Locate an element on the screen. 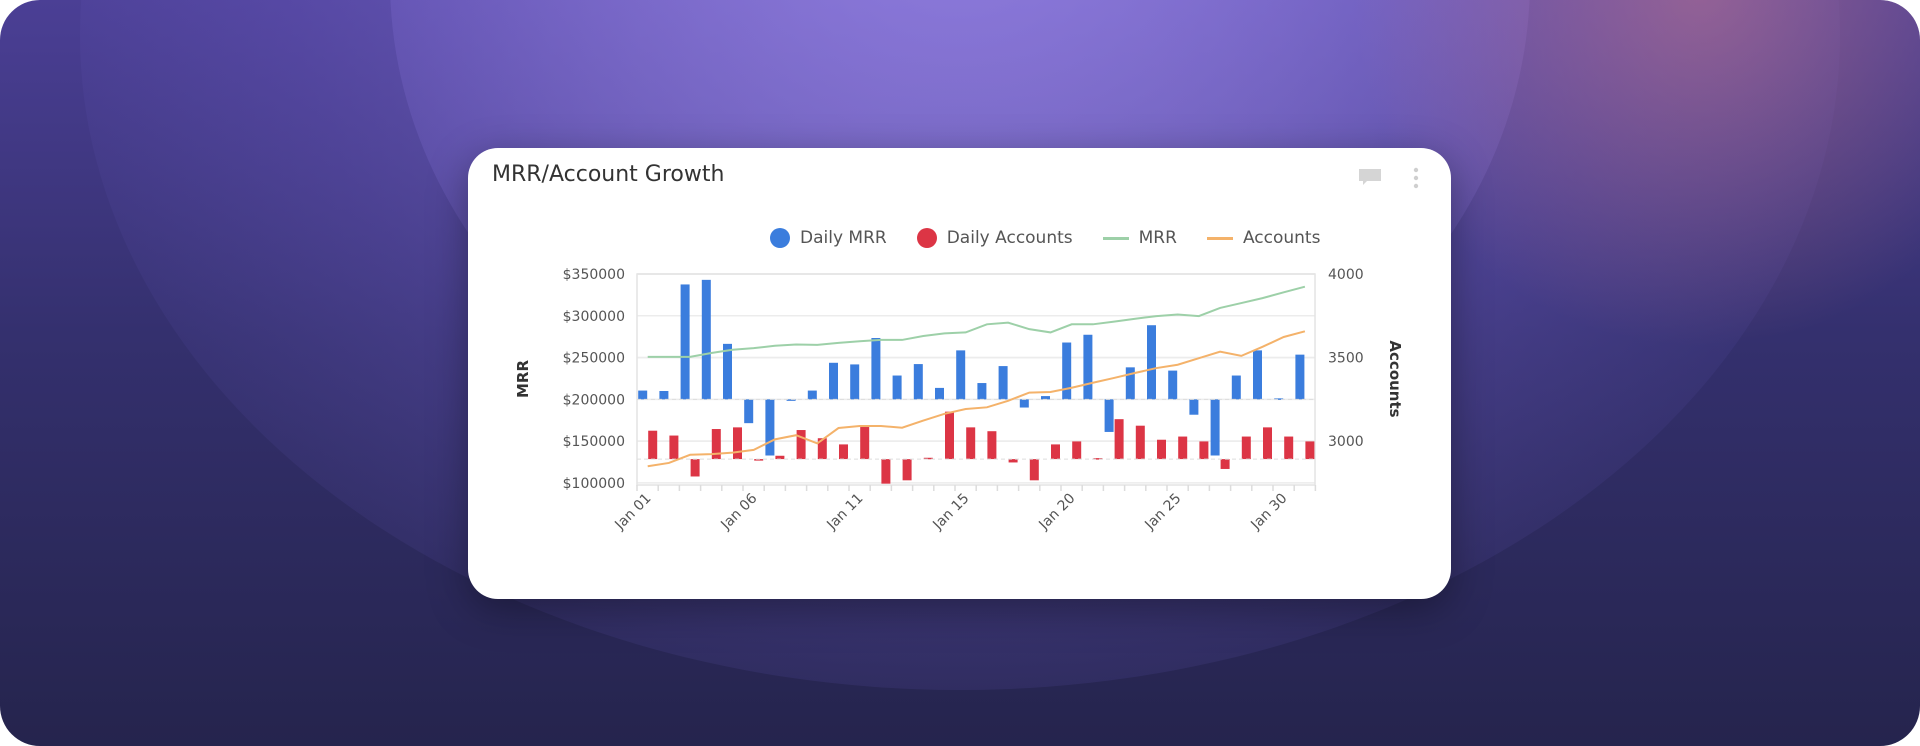 Image resolution: width=1920 pixels, height=746 pixels. y-left-tick-label: $300000 is located at coordinates (594, 317).